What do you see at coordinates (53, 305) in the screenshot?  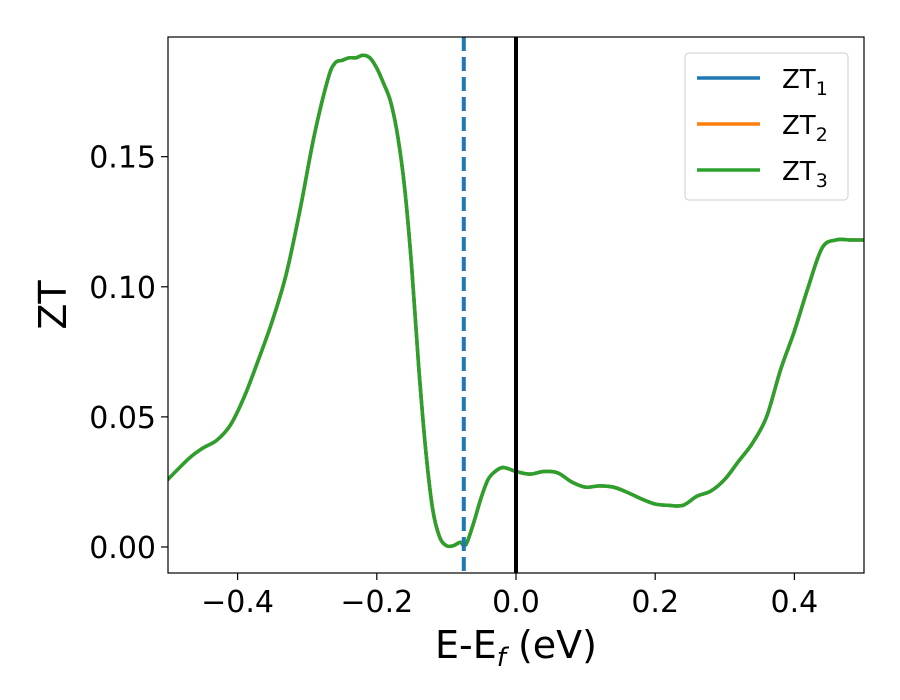 I see `y-axis-title: ZT` at bounding box center [53, 305].